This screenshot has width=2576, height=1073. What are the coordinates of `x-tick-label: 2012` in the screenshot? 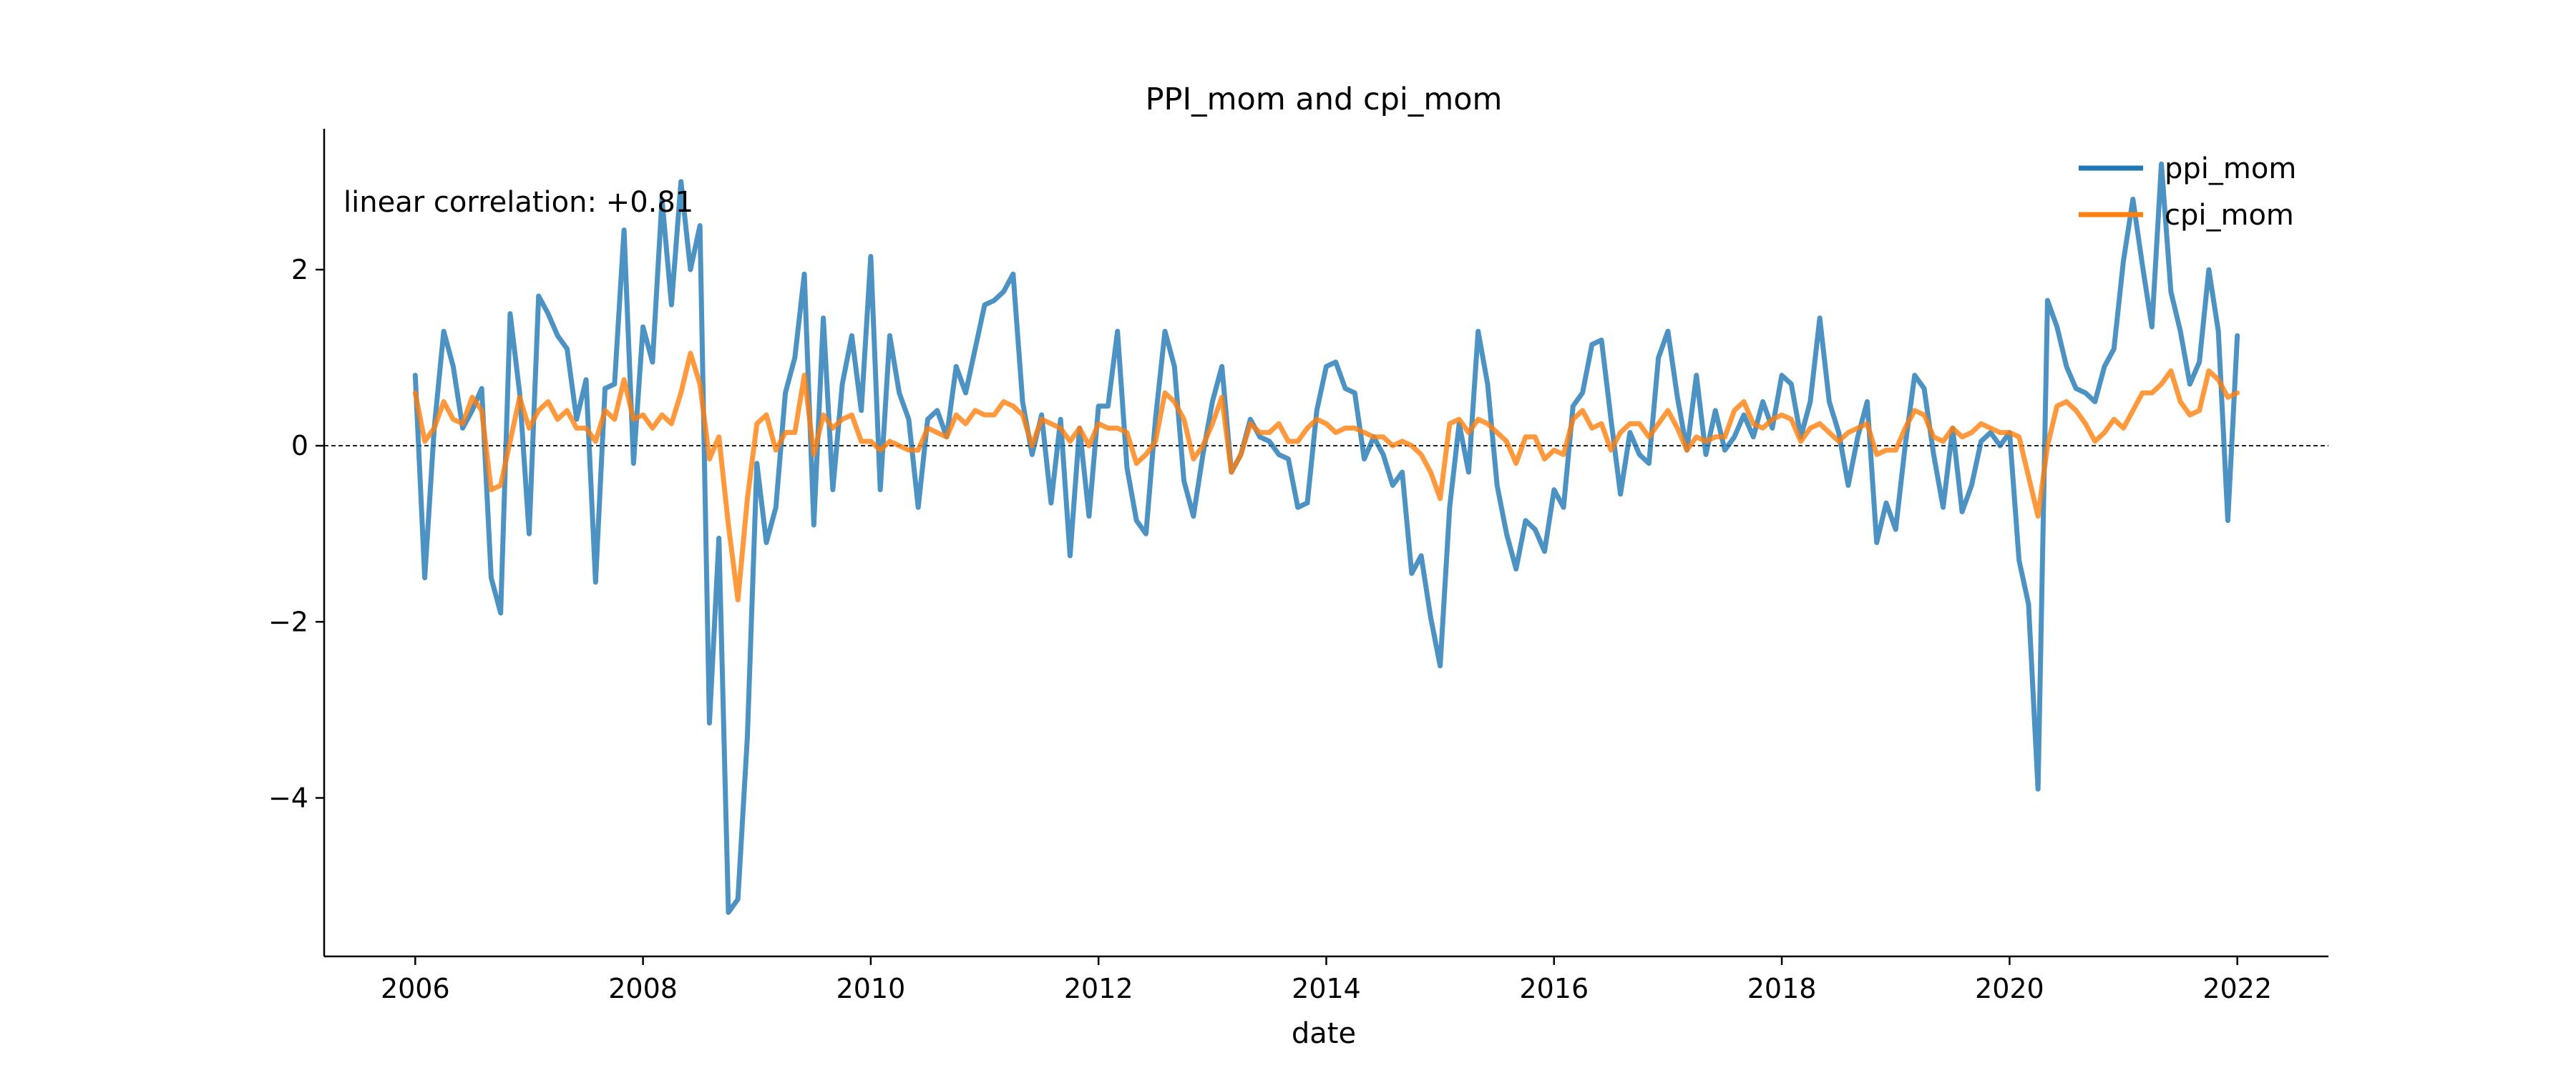 It's located at (1098, 989).